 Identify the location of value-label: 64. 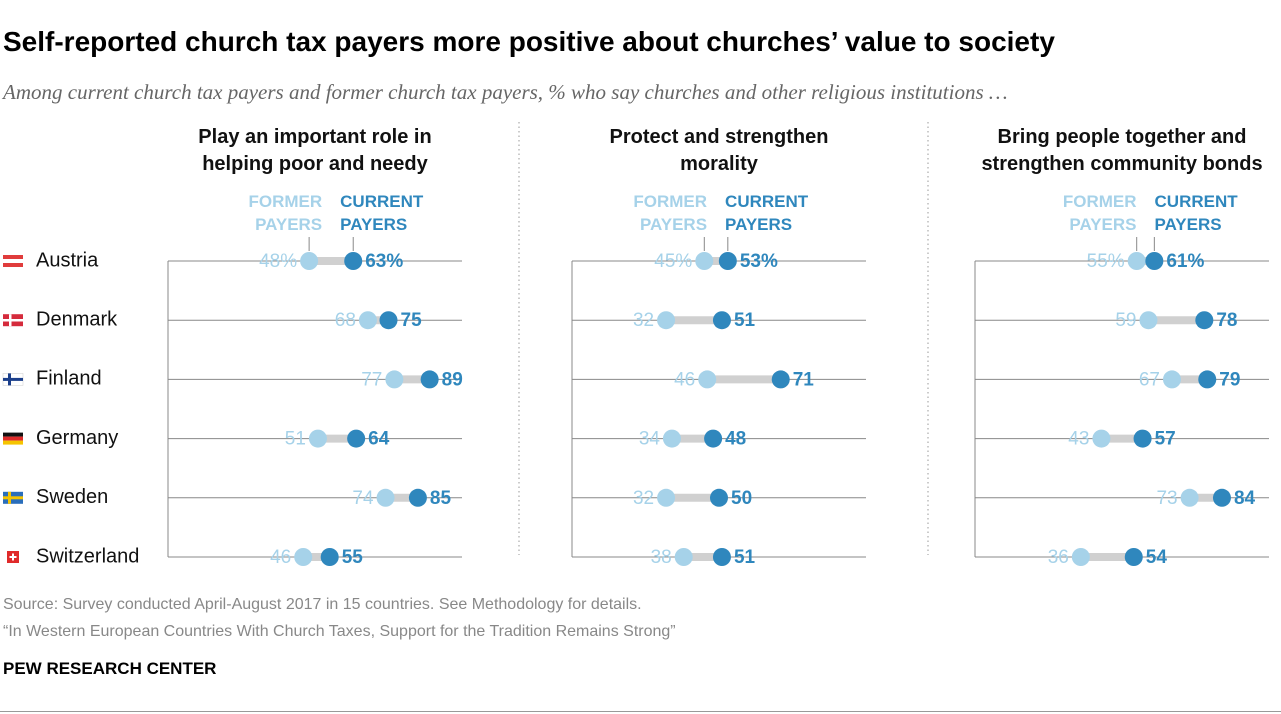
(379, 439).